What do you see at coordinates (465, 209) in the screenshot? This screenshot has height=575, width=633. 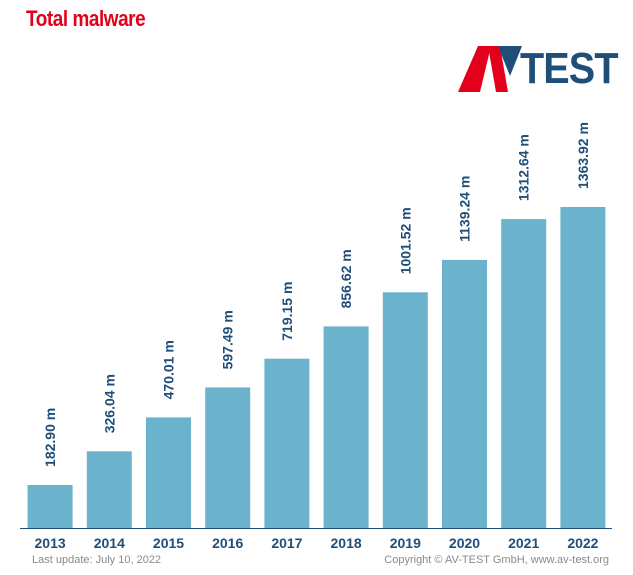 I see `data-label-2020: 1139.24 m` at bounding box center [465, 209].